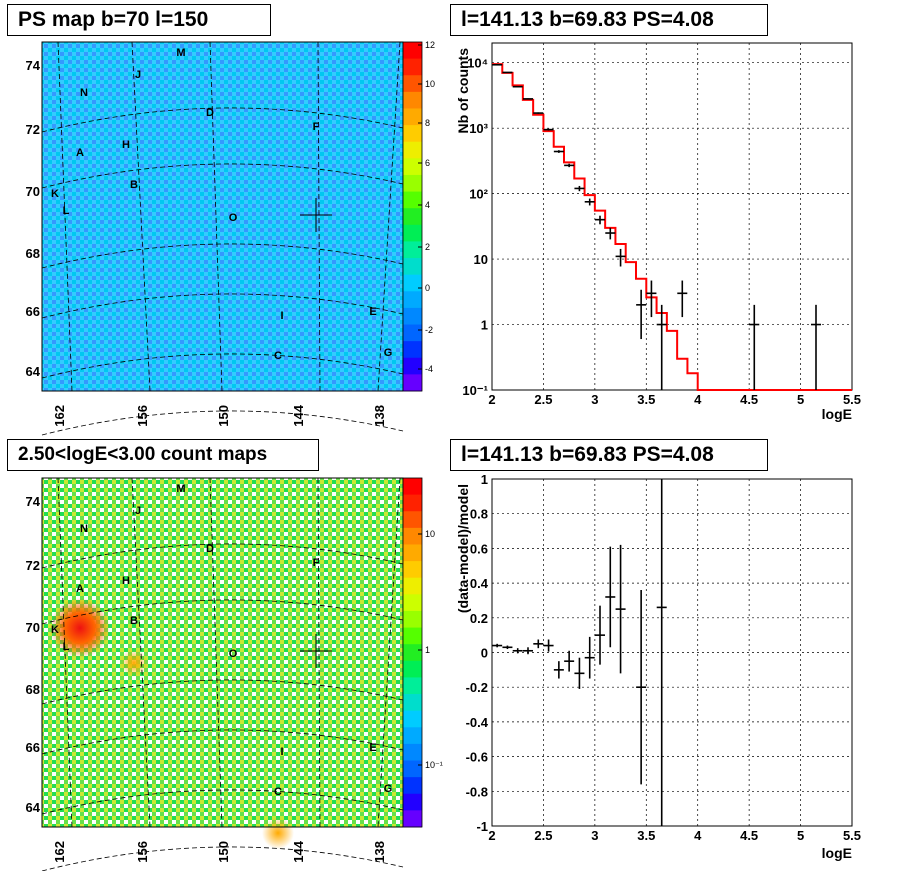 The width and height of the screenshot is (898, 871). Describe the element at coordinates (484, 653) in the screenshot. I see `y-tick-label: 0` at that location.